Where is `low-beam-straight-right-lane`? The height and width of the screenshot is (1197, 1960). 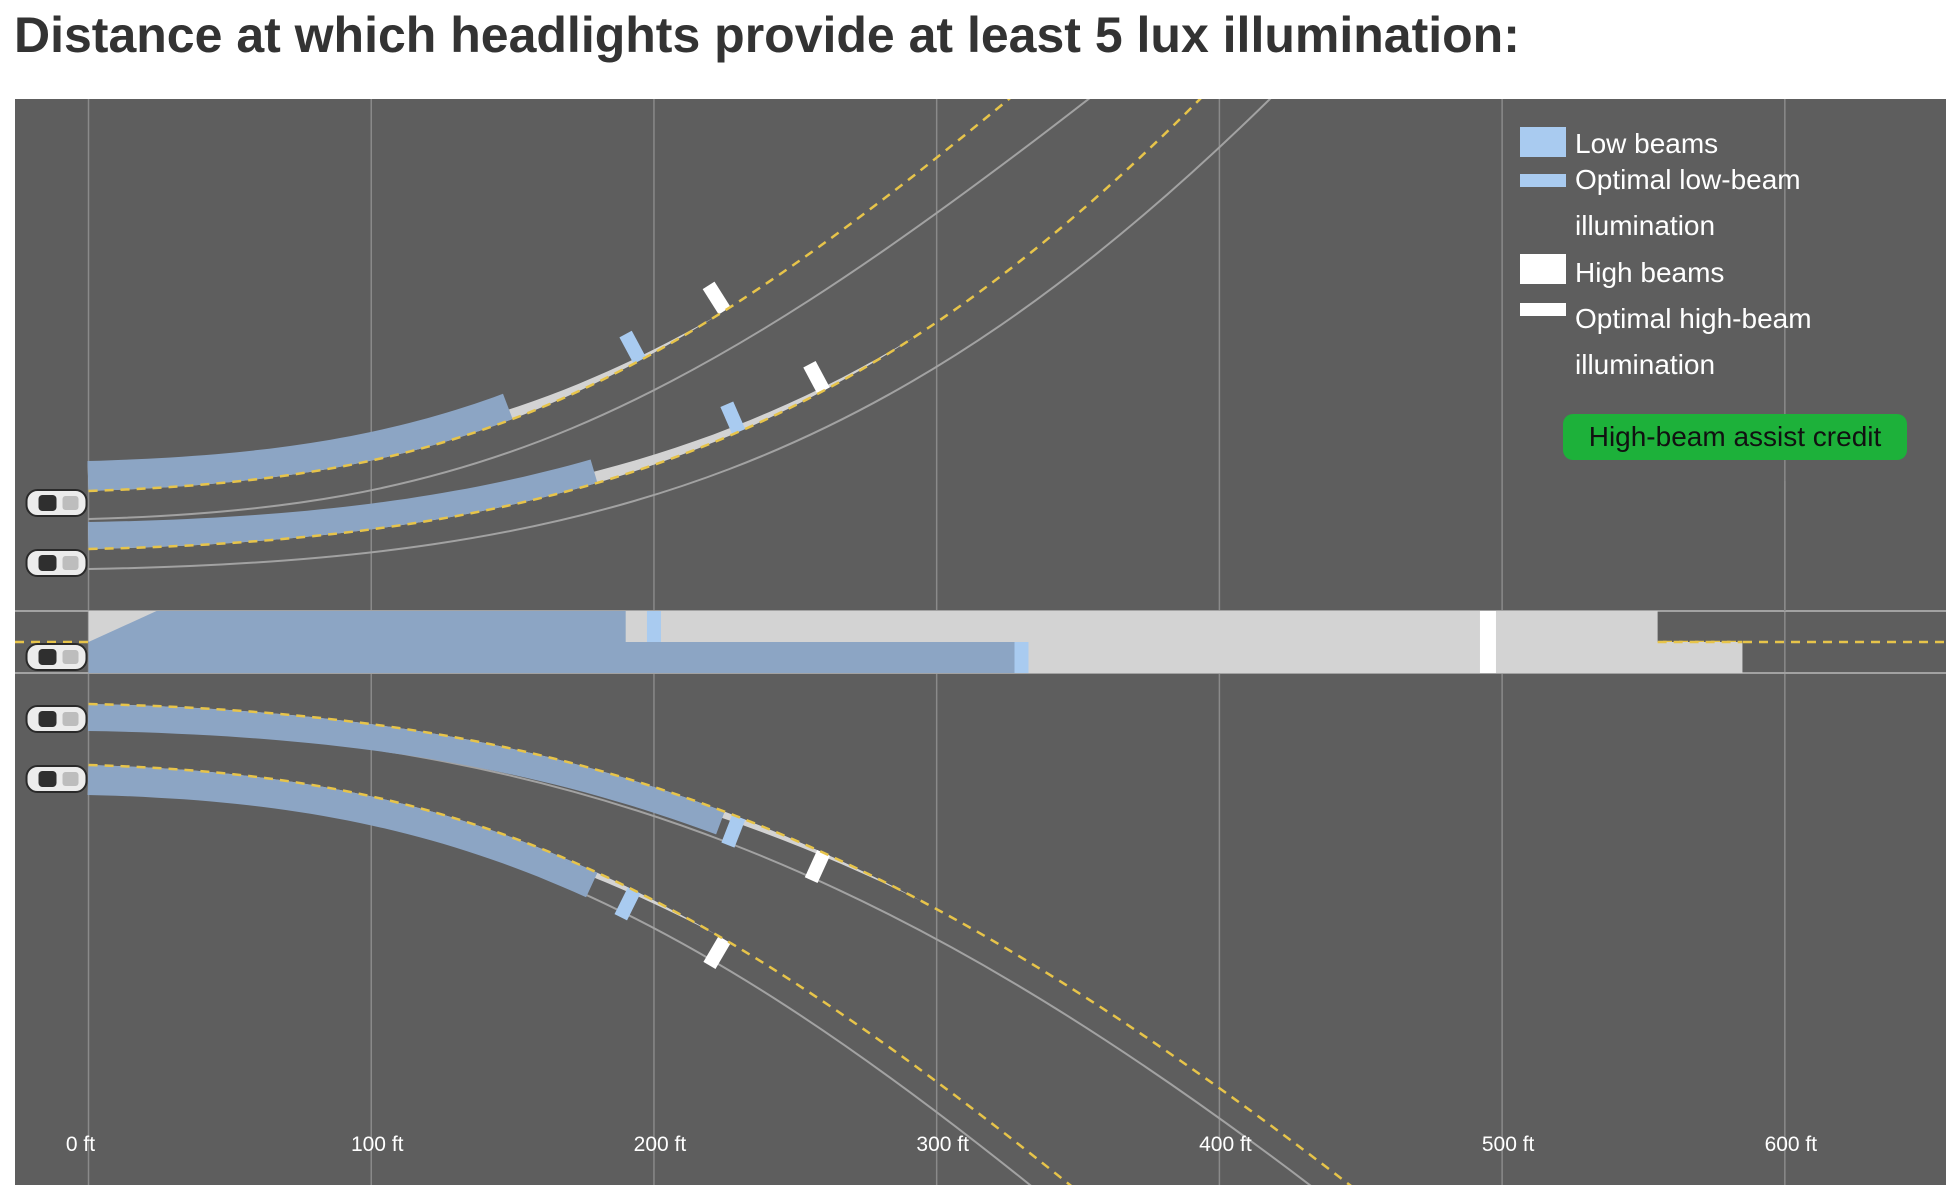 low-beam-straight-right-lane is located at coordinates (555, 657).